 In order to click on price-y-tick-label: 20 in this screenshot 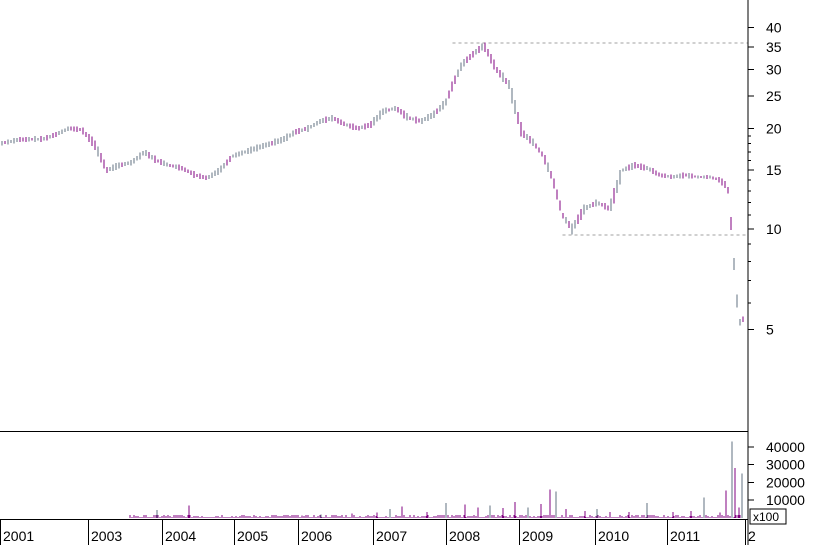, I will do `click(774, 128)`.